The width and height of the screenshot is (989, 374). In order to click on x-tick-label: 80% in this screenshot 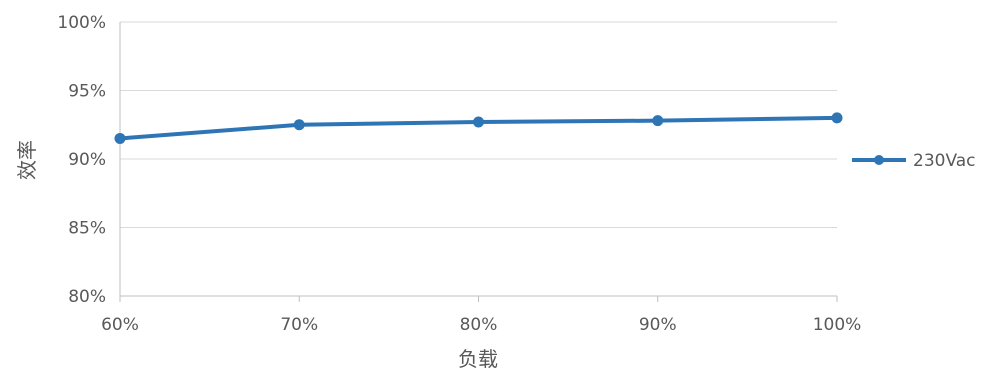, I will do `click(479, 325)`.